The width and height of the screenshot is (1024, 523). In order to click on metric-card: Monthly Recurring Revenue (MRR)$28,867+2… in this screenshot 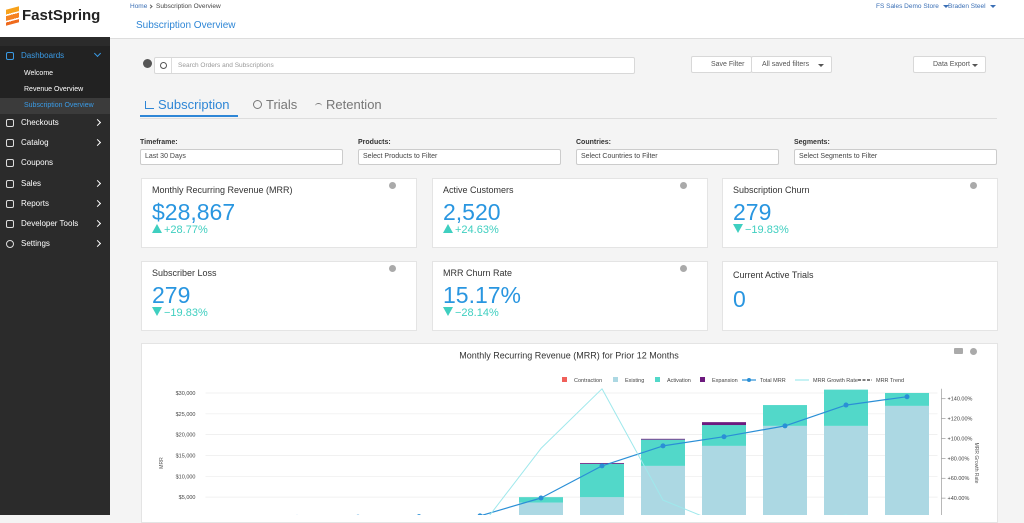, I will do `click(279, 213)`.